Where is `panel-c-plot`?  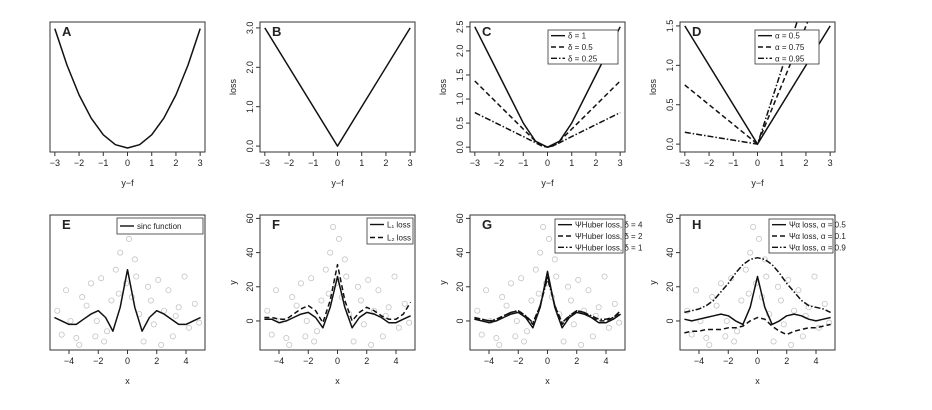 panel-c-plot is located at coordinates (547, 87).